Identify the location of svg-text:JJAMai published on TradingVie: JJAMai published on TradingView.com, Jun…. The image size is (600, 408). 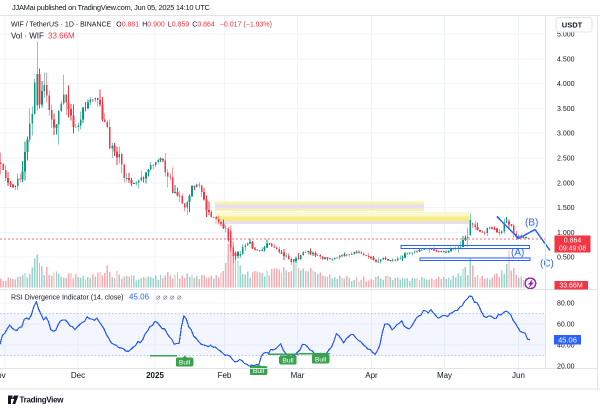
(111, 7).